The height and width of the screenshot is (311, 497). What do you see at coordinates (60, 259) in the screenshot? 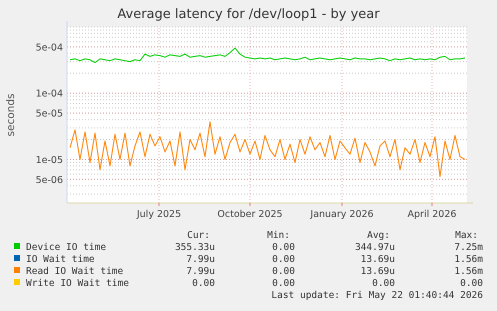
I see `legend-label: IO Wait time` at bounding box center [60, 259].